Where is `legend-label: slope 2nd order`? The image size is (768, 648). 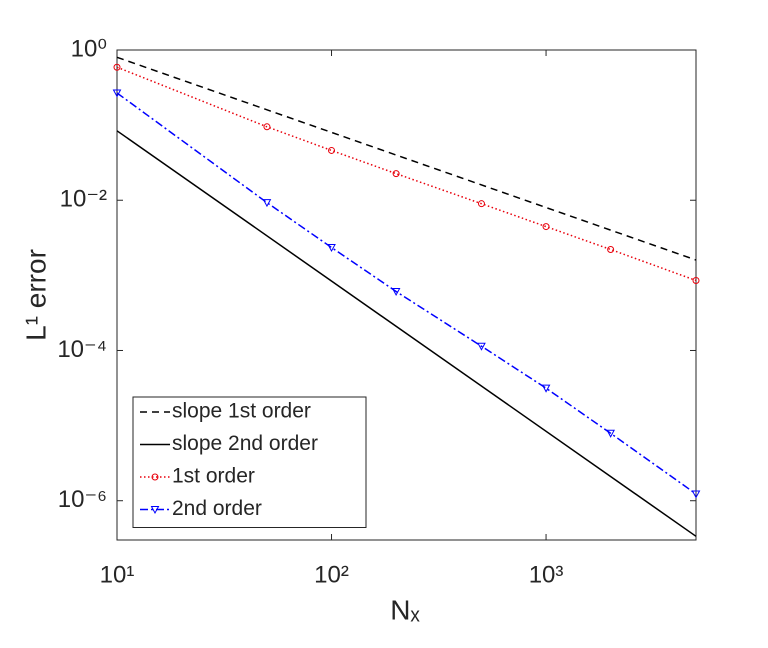 legend-label: slope 2nd order is located at coordinates (245, 443).